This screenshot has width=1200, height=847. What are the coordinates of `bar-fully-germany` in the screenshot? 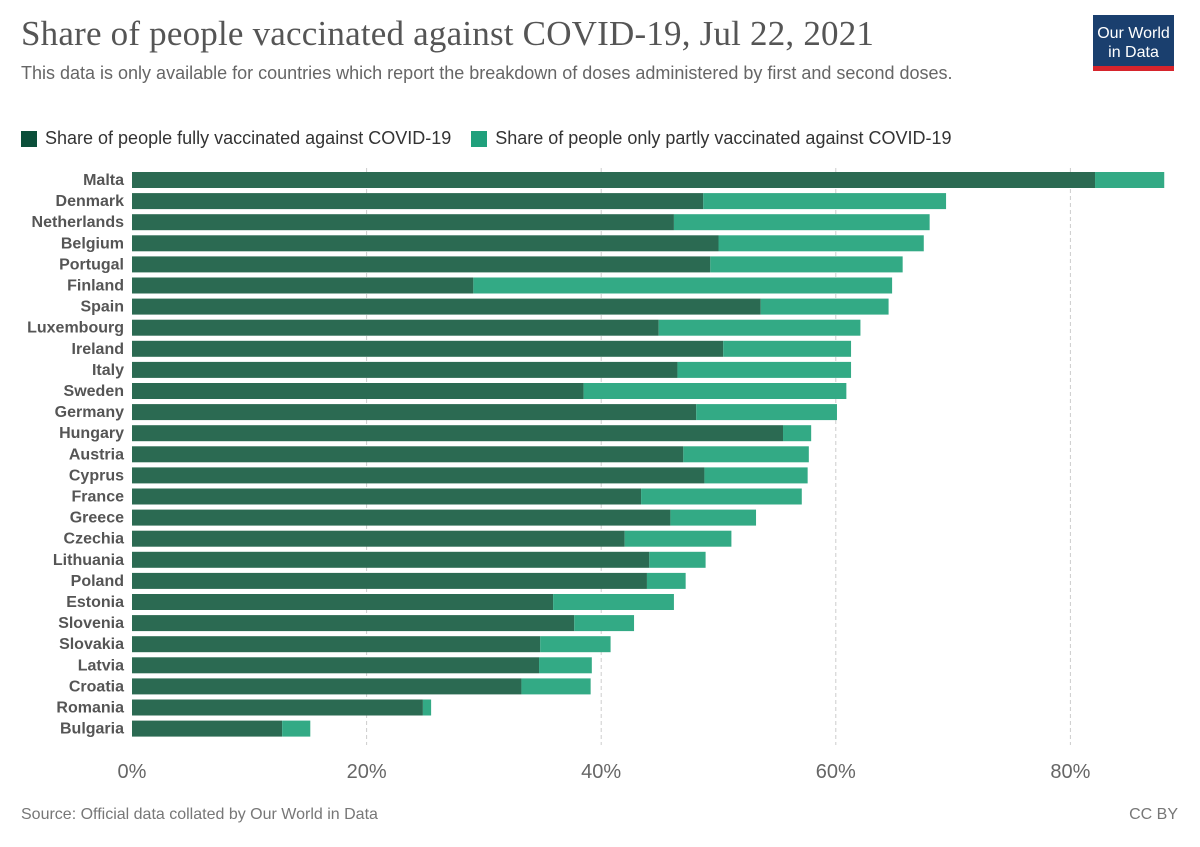 It's located at (414, 412).